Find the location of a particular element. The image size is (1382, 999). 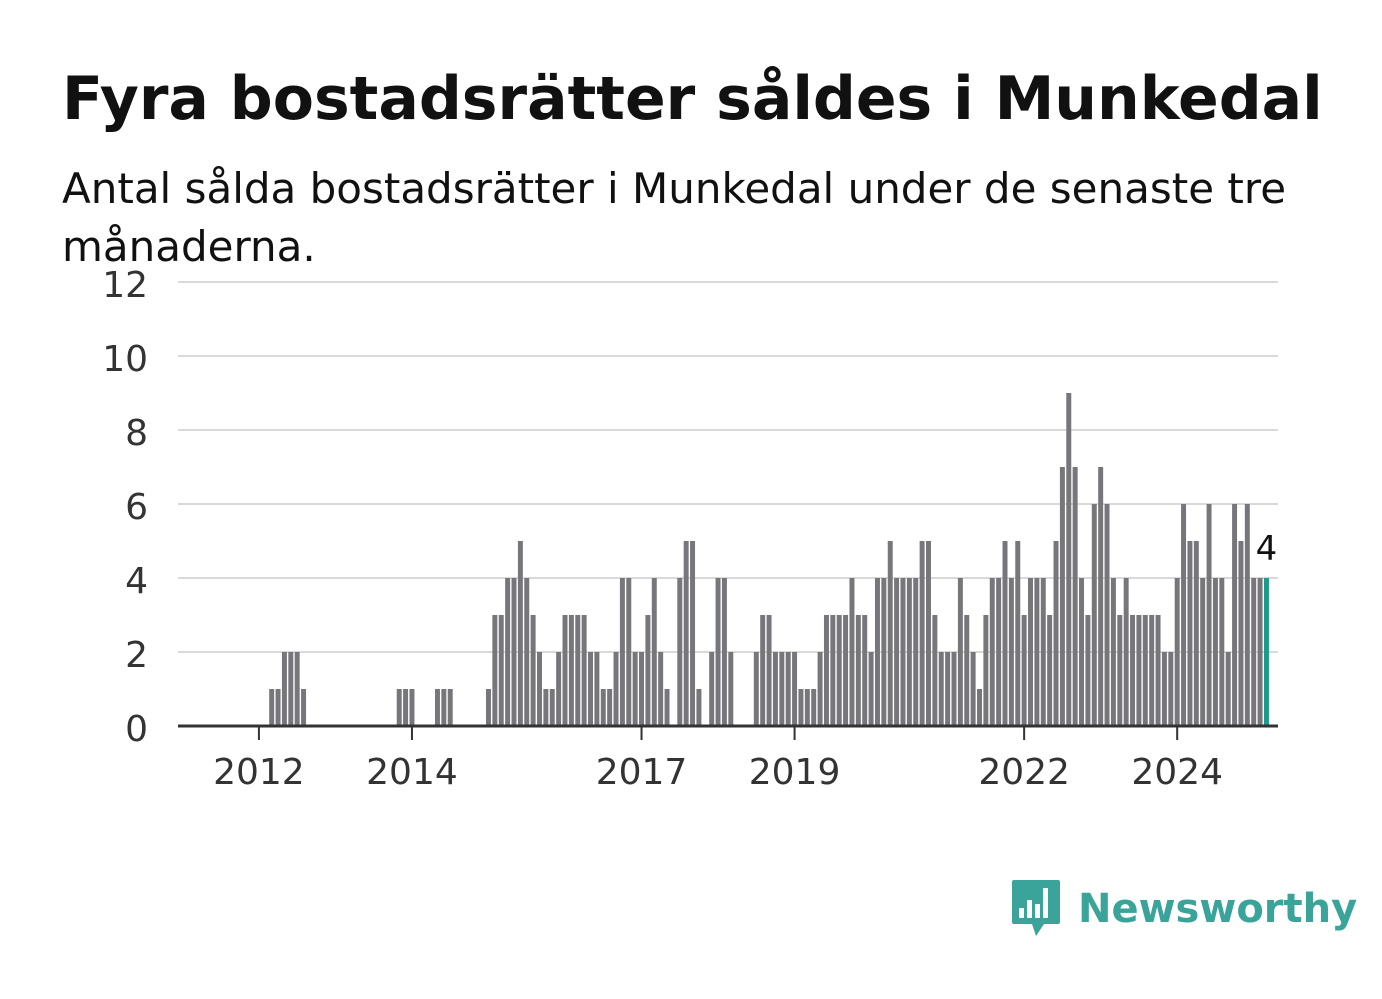

last-value-label: 4 is located at coordinates (1267, 549).